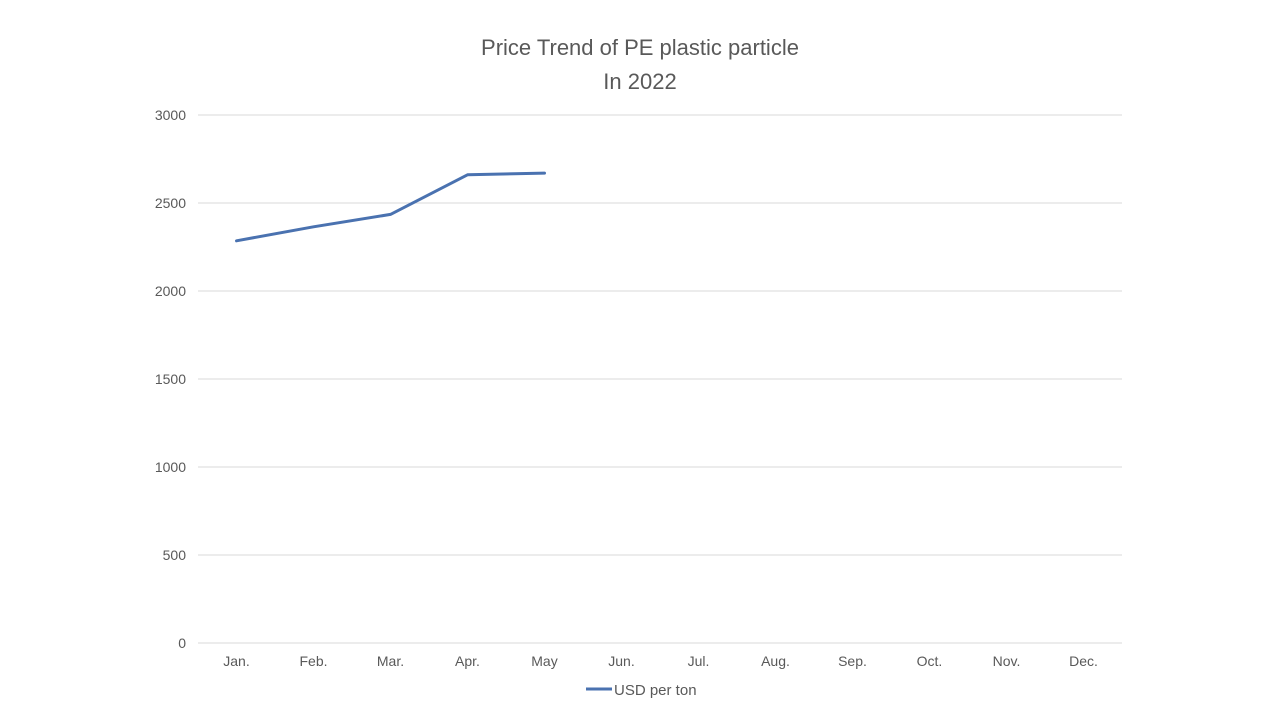 The image size is (1280, 725). Describe the element at coordinates (467, 661) in the screenshot. I see `x-tick-label: Apr.` at that location.